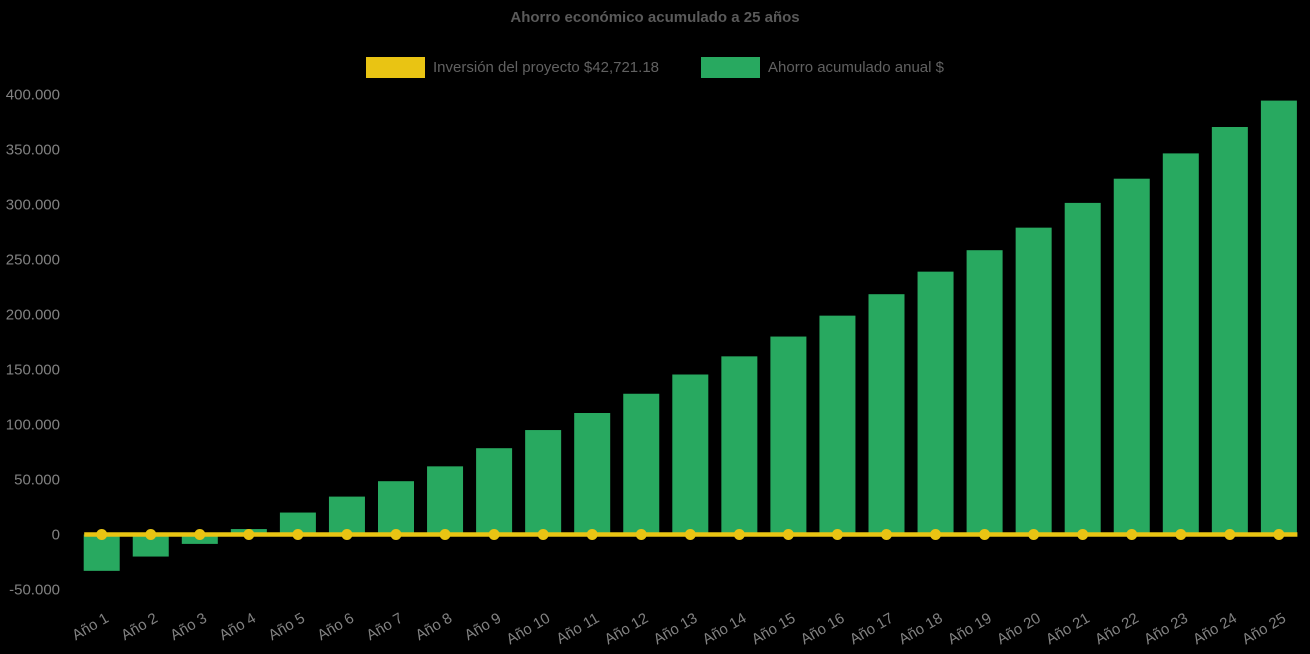 Image resolution: width=1310 pixels, height=654 pixels. Describe the element at coordinates (396, 534) in the screenshot. I see `investment-point-año-7` at that location.